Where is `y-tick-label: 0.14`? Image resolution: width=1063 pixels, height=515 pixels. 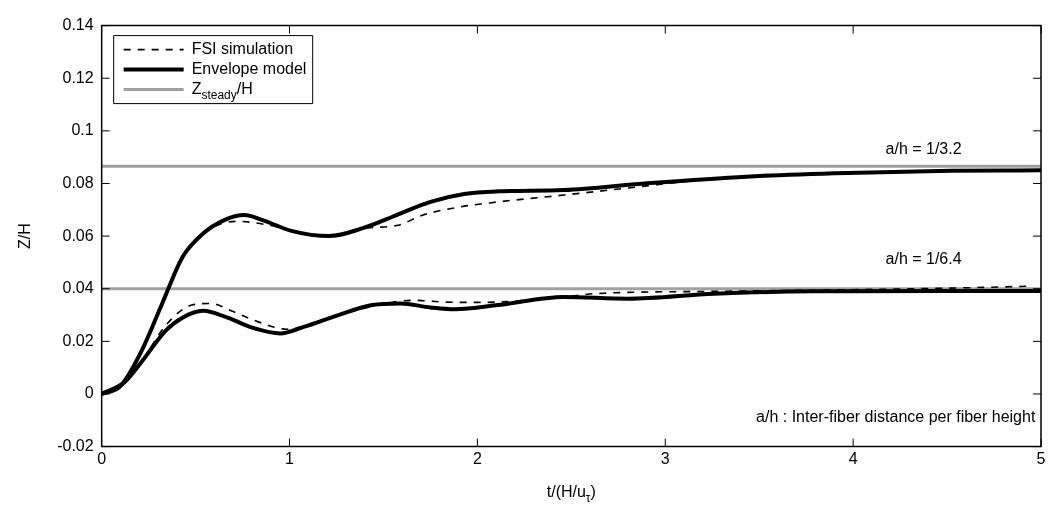
y-tick-label: 0.14 is located at coordinates (78, 25).